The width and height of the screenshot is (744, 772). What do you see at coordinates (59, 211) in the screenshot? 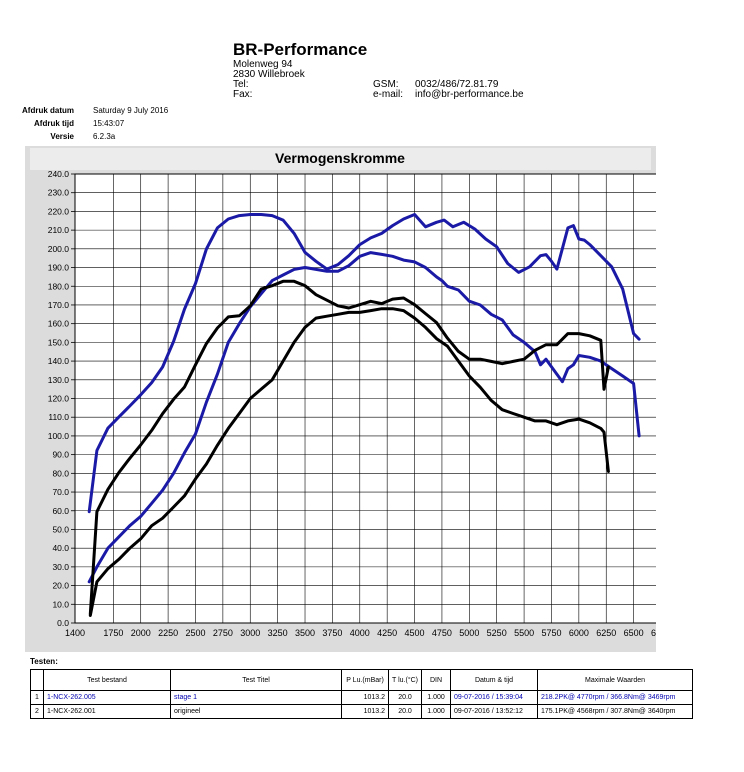
I see `y-left-tick-label: 220.0` at bounding box center [59, 211].